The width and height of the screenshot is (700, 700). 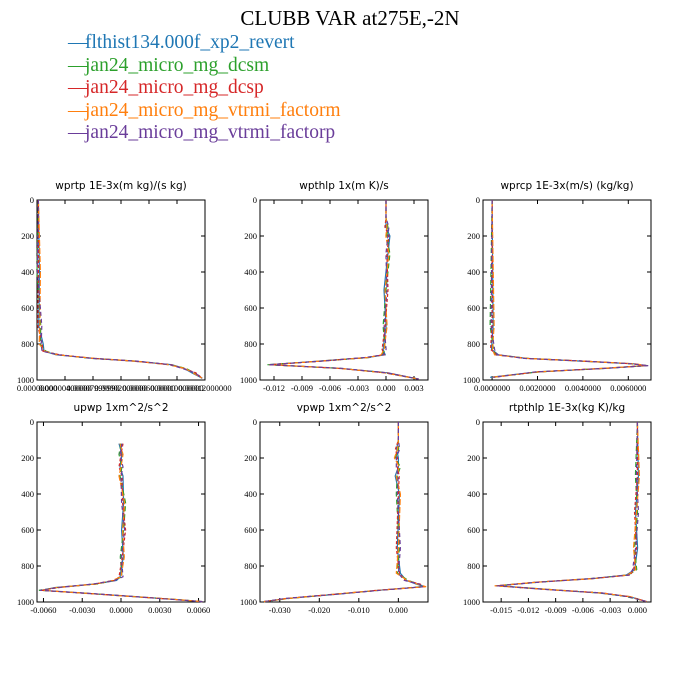 What do you see at coordinates (190, 42) in the screenshot?
I see `legend-label: flthist134.000f_xp2_revert` at bounding box center [190, 42].